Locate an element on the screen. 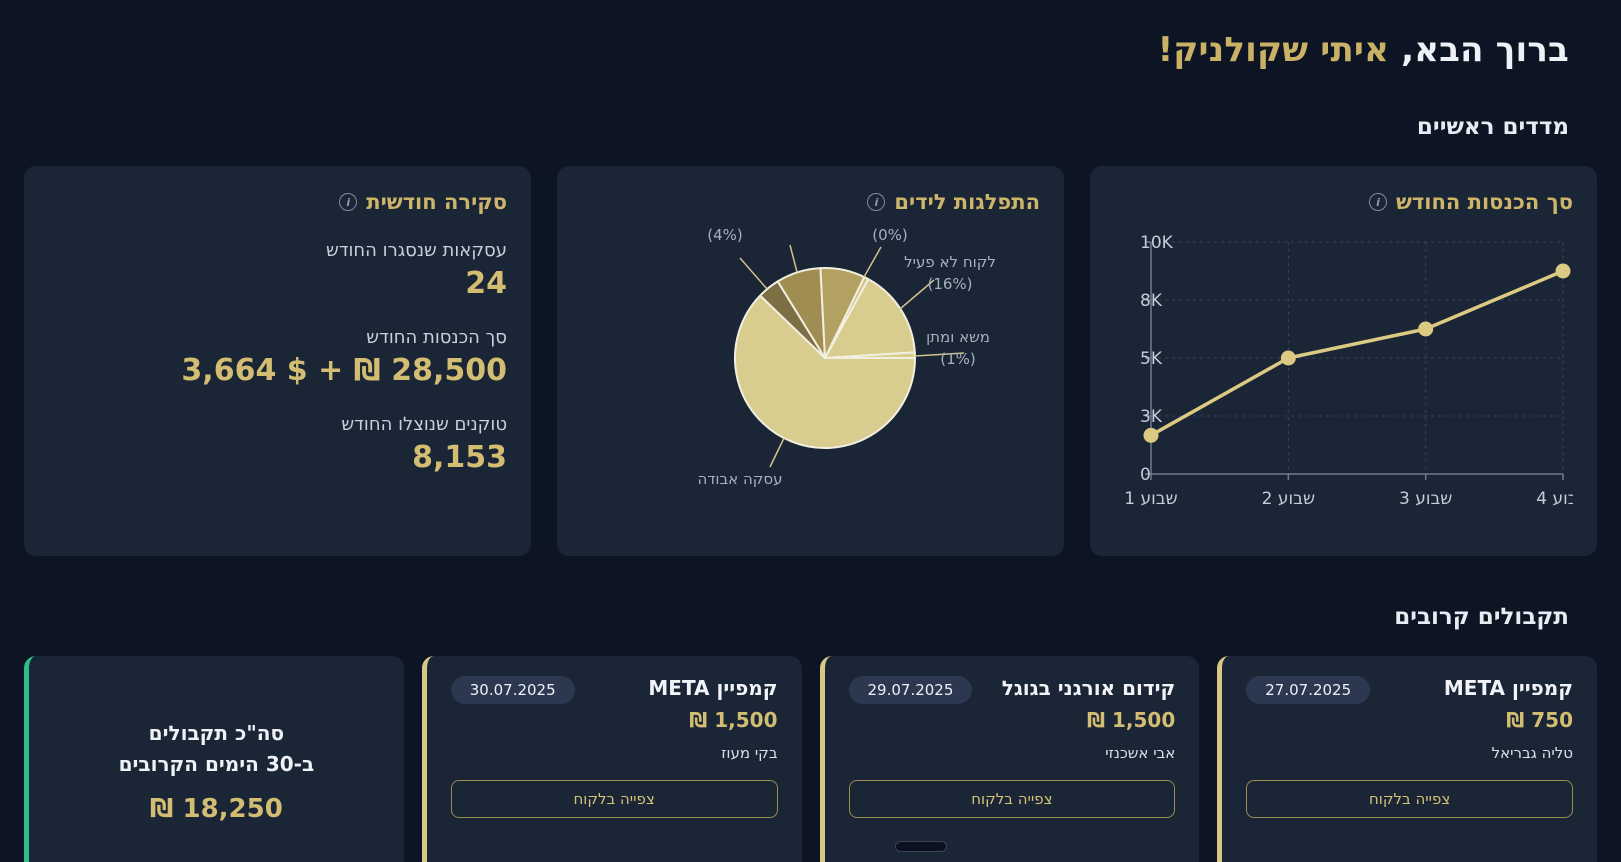 The width and height of the screenshot is (1621, 862). pie-label-lost-deal: עסקה אבודה is located at coordinates (740, 479).